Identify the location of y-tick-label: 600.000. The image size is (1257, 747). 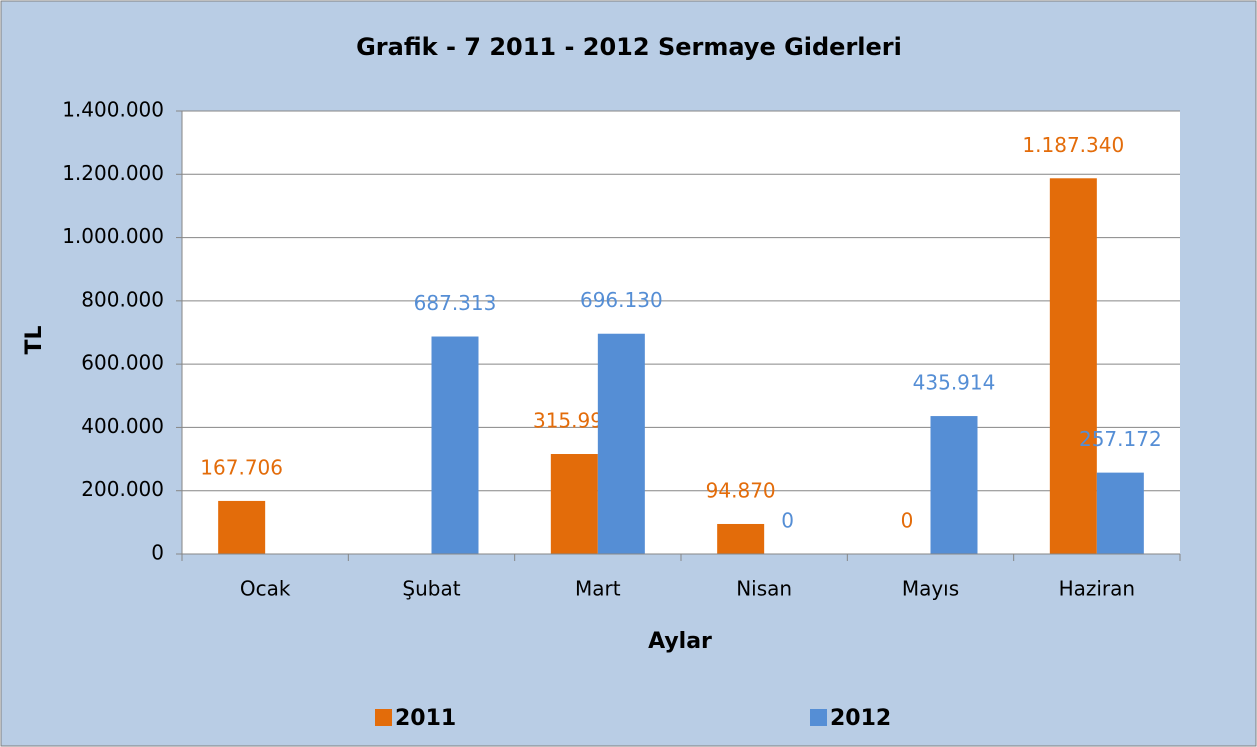
(122, 363).